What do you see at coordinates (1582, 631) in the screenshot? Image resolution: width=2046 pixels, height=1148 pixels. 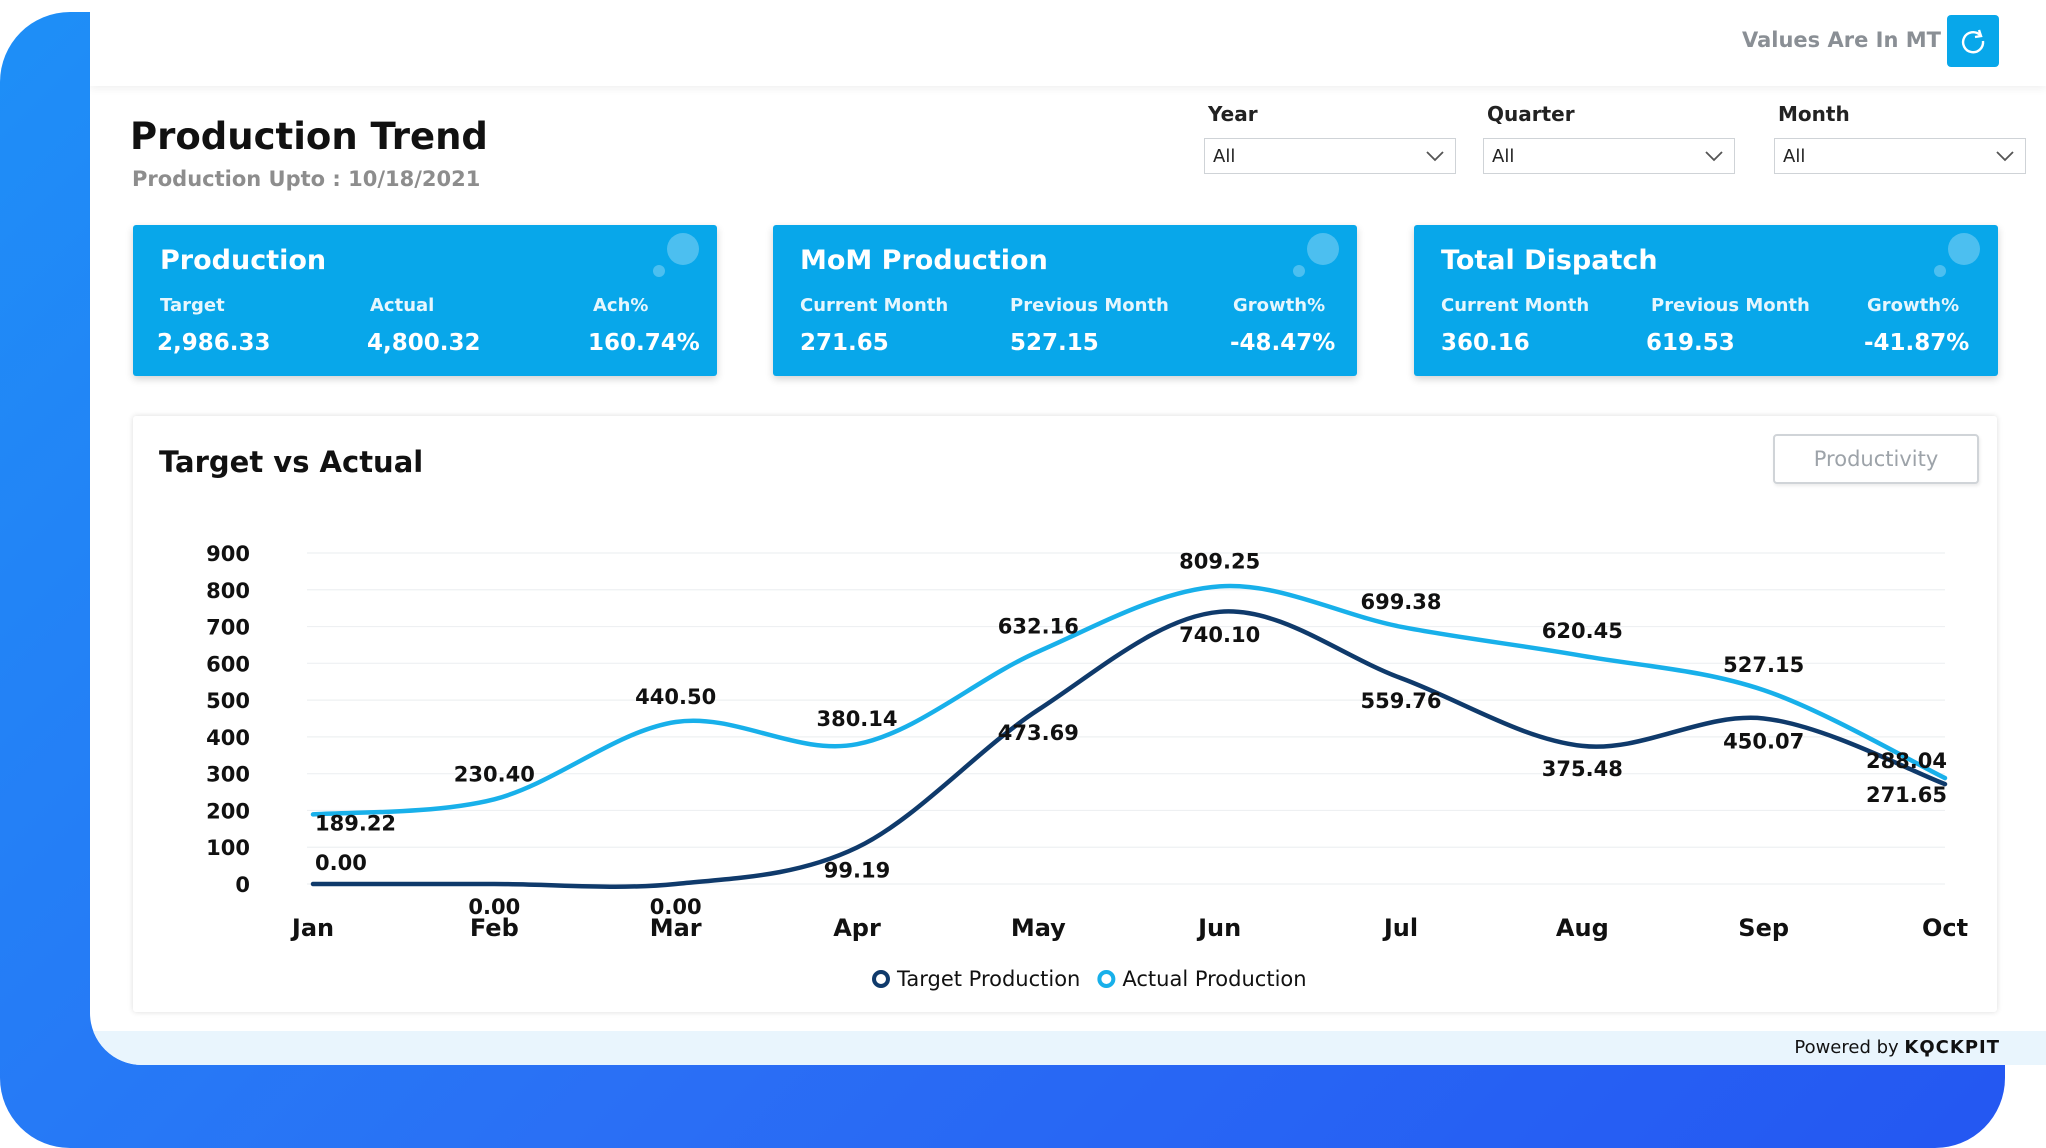 I see `data-label: 620.45` at bounding box center [1582, 631].